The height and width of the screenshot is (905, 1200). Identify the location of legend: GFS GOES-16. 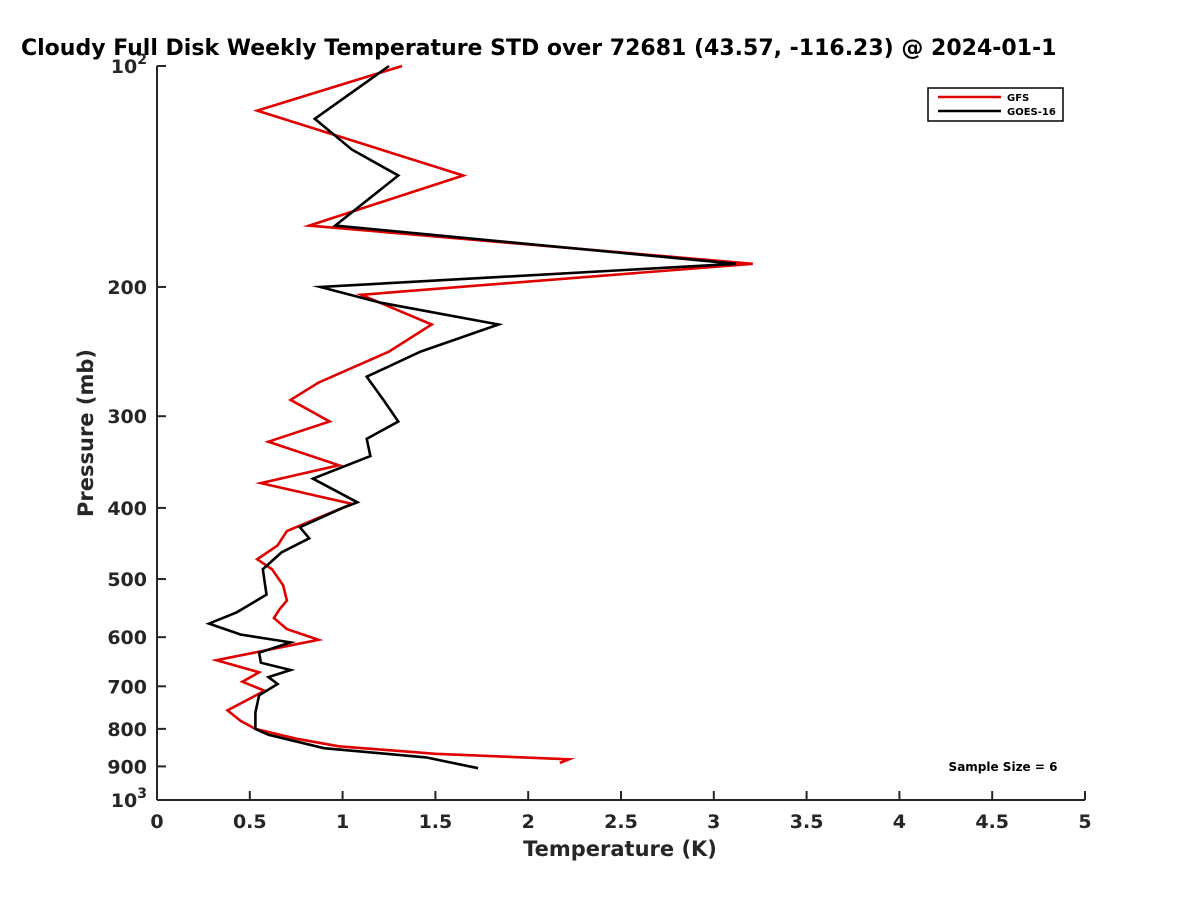
(995, 104).